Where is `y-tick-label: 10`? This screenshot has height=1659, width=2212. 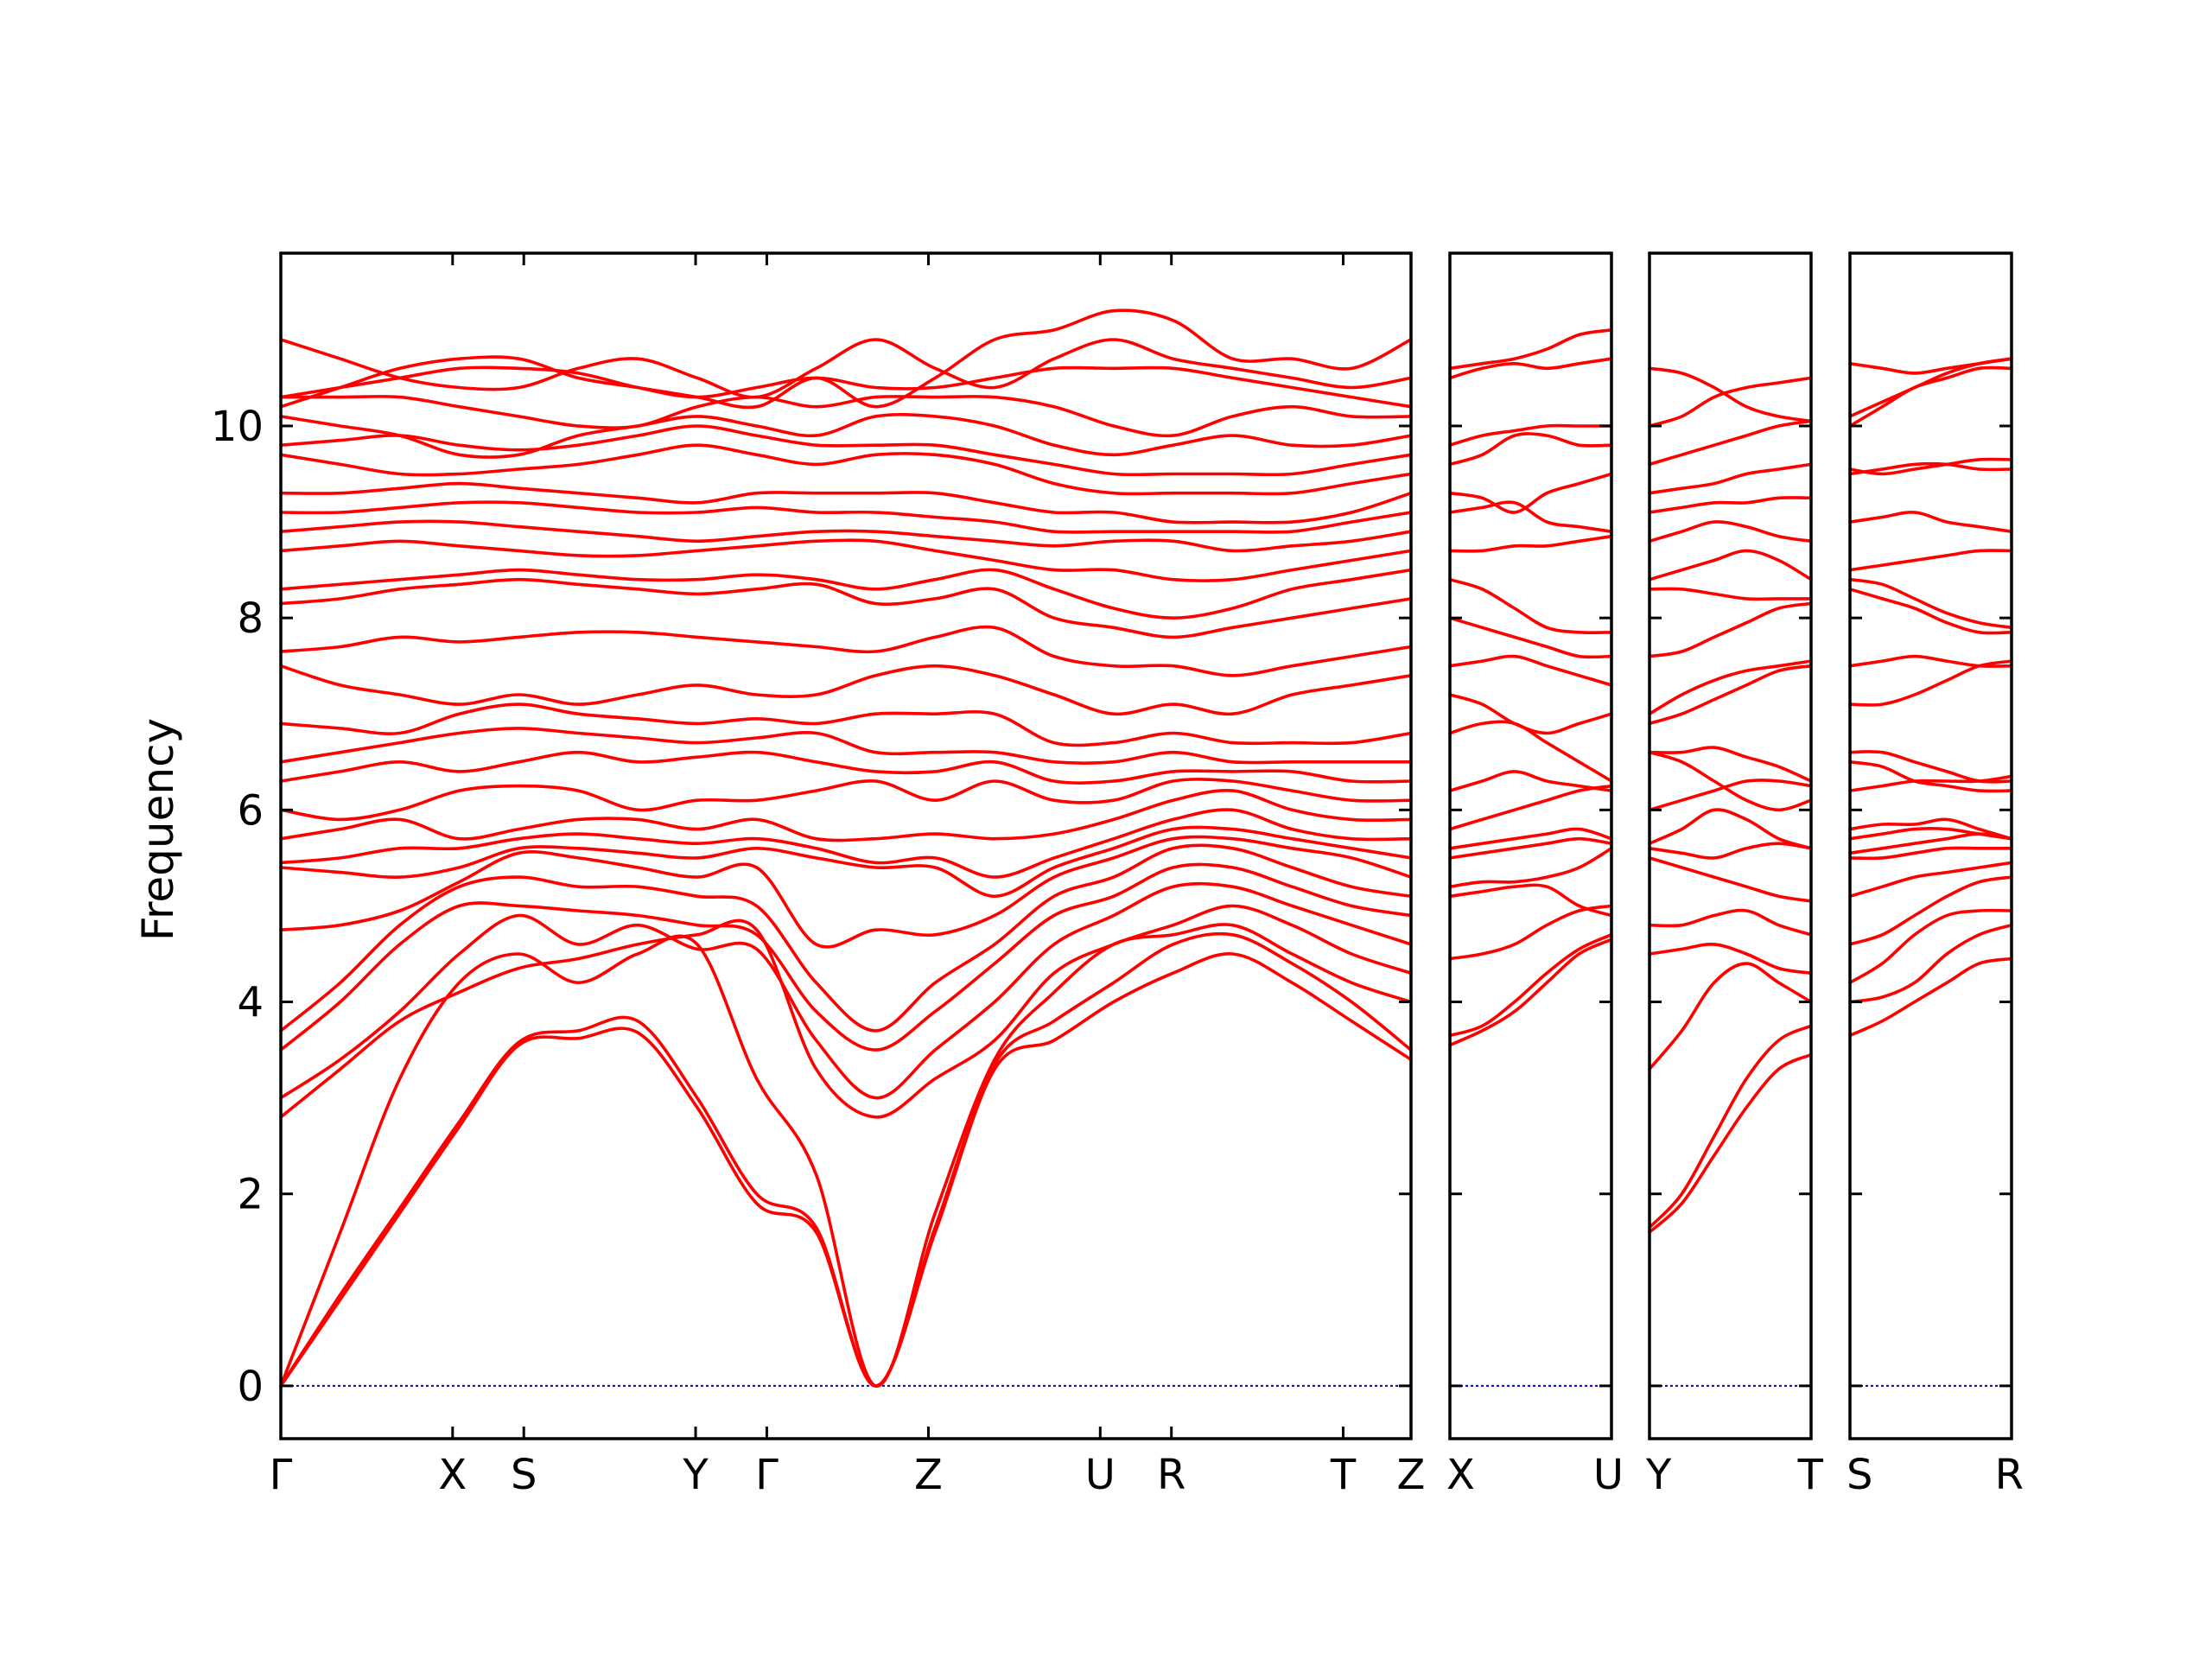
y-tick-label: 10 is located at coordinates (237, 427).